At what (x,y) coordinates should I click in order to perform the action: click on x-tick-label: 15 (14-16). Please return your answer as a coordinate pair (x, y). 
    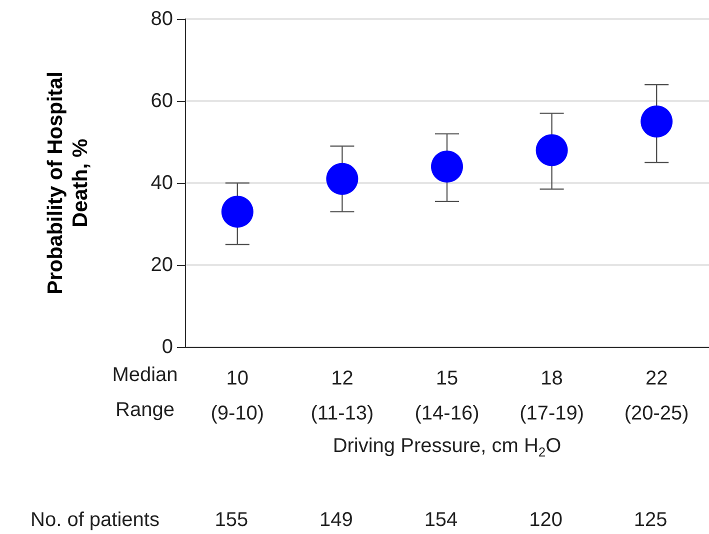
    Looking at the image, I should click on (447, 396).